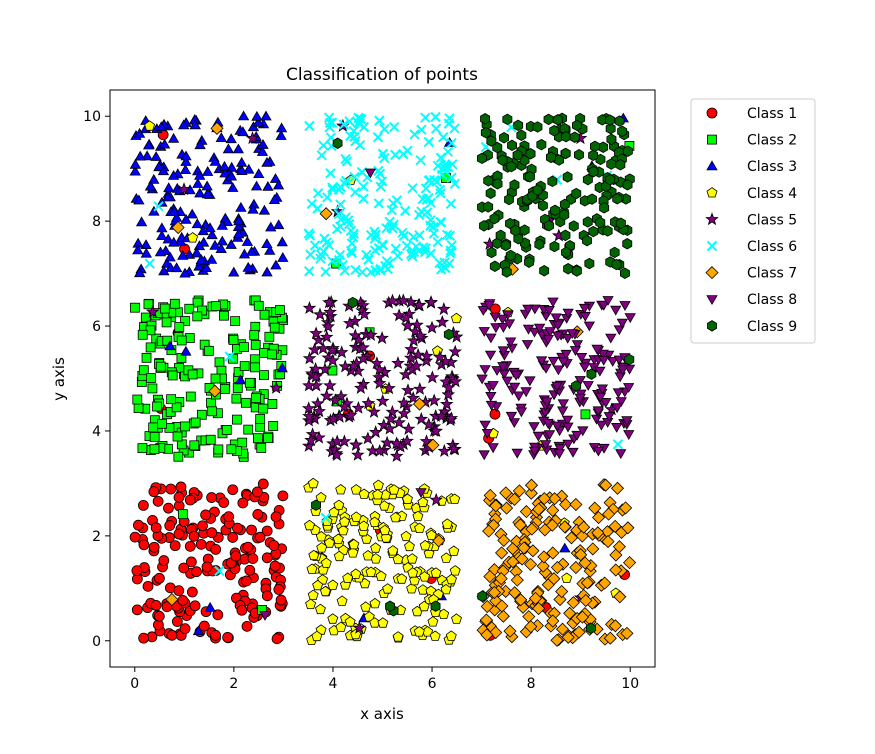 Image resolution: width=875 pixels, height=754 pixels. Describe the element at coordinates (772, 300) in the screenshot. I see `legend-label: Class 8` at that location.